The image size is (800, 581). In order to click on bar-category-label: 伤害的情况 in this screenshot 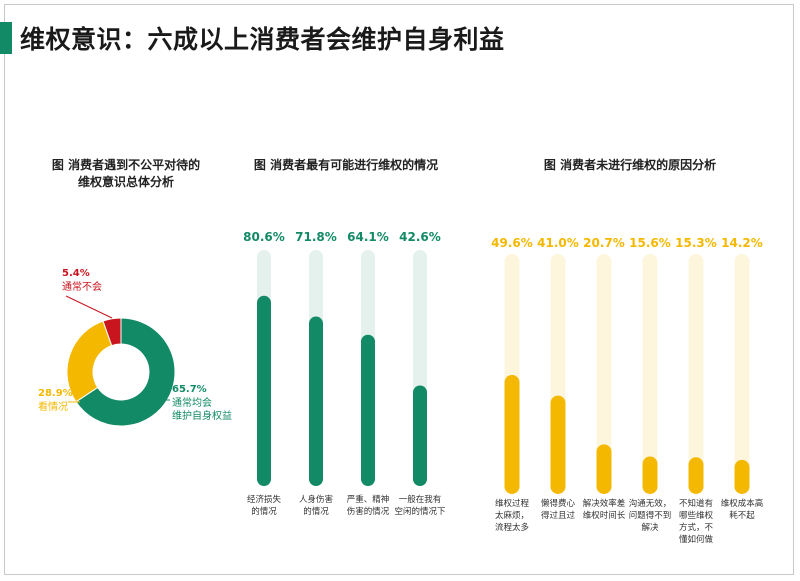, I will do `click(368, 511)`.